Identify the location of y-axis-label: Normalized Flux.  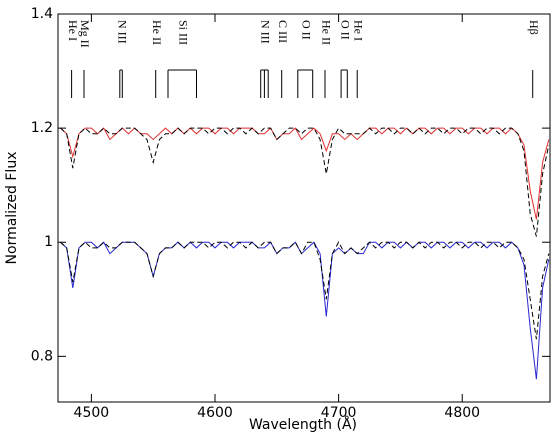
(12, 208).